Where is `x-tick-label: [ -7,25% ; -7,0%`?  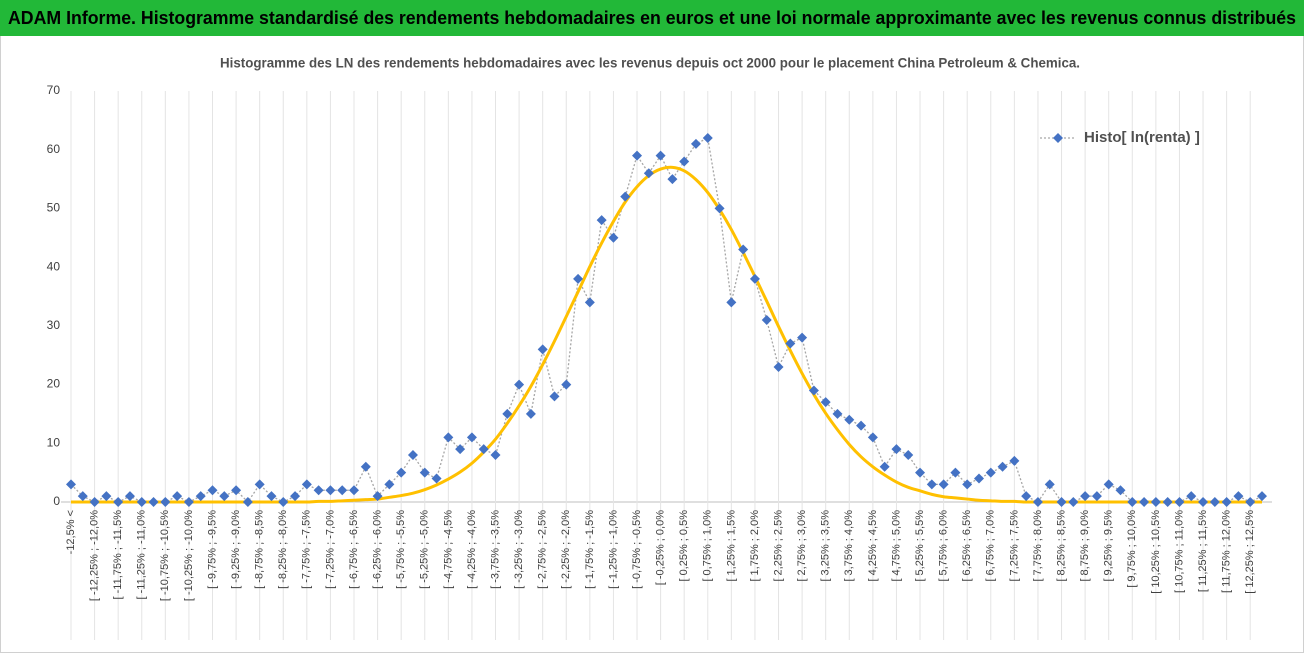 x-tick-label: [ -7,25% ; -7,0% is located at coordinates (330, 549).